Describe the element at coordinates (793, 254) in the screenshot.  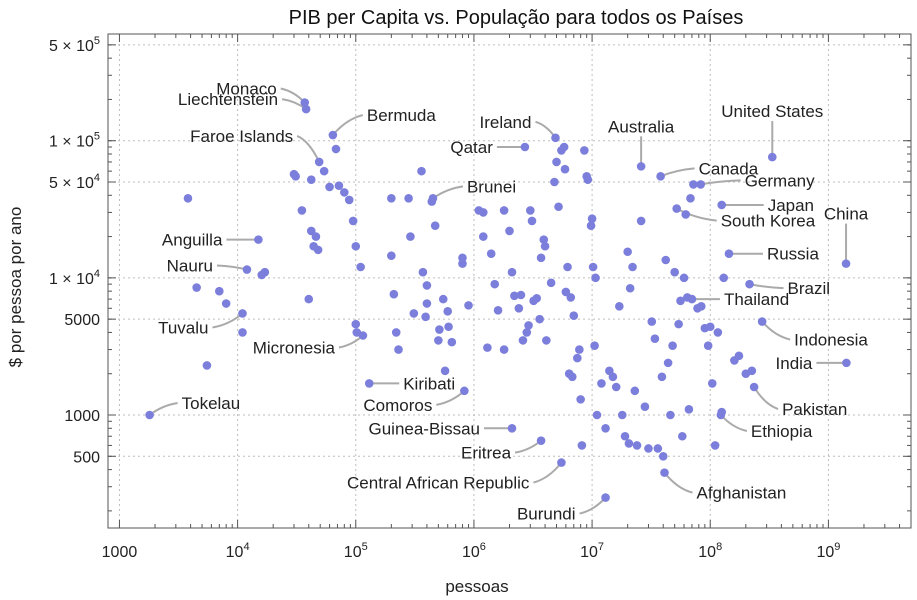
I see `point-label: Russia` at that location.